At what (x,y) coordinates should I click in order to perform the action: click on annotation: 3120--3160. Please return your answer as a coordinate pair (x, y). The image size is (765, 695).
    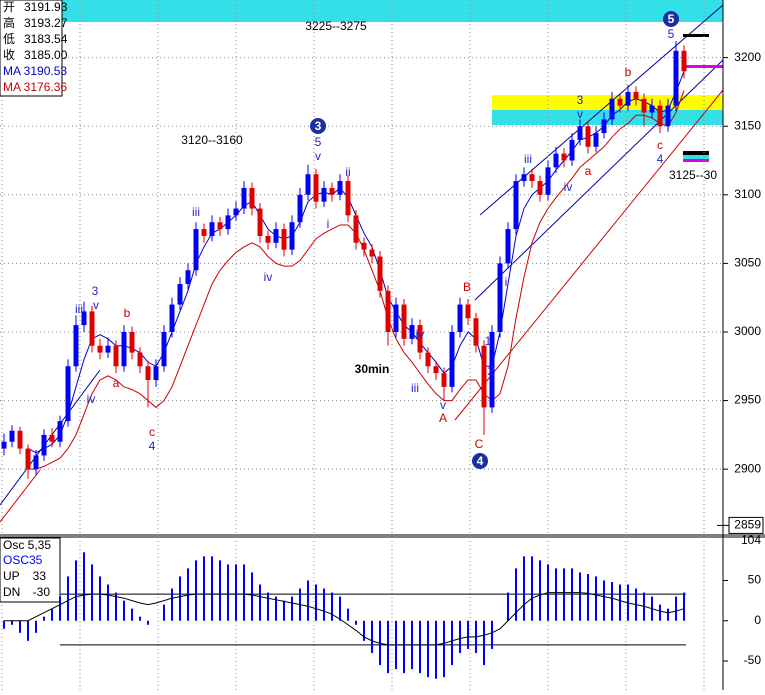
    Looking at the image, I should click on (212, 140).